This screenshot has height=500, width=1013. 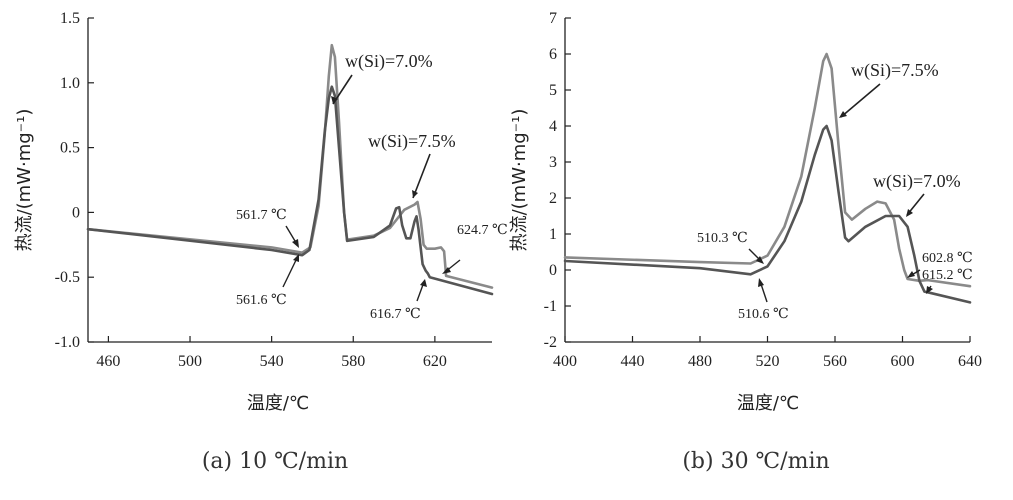 What do you see at coordinates (261, 215) in the screenshot?
I see `panel-a-label-561-7: 561.7 ℃` at bounding box center [261, 215].